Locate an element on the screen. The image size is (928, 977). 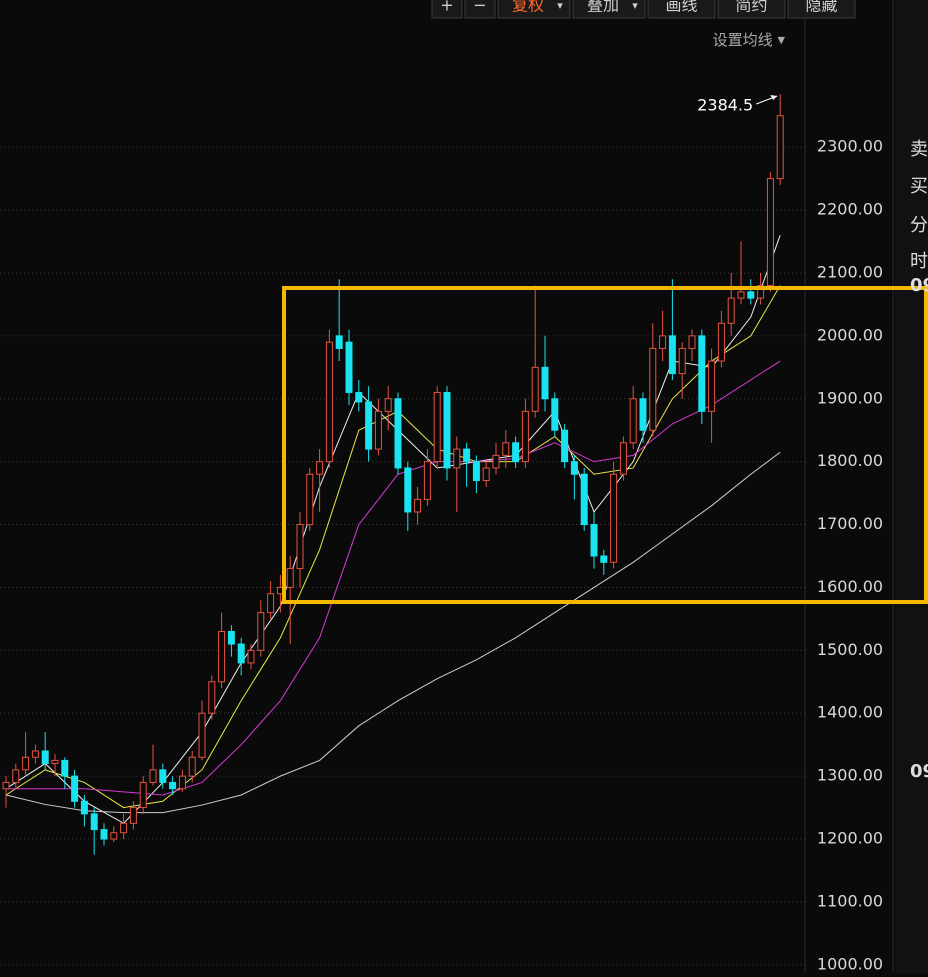
toolbar-button: 简约 is located at coordinates (751, 9).